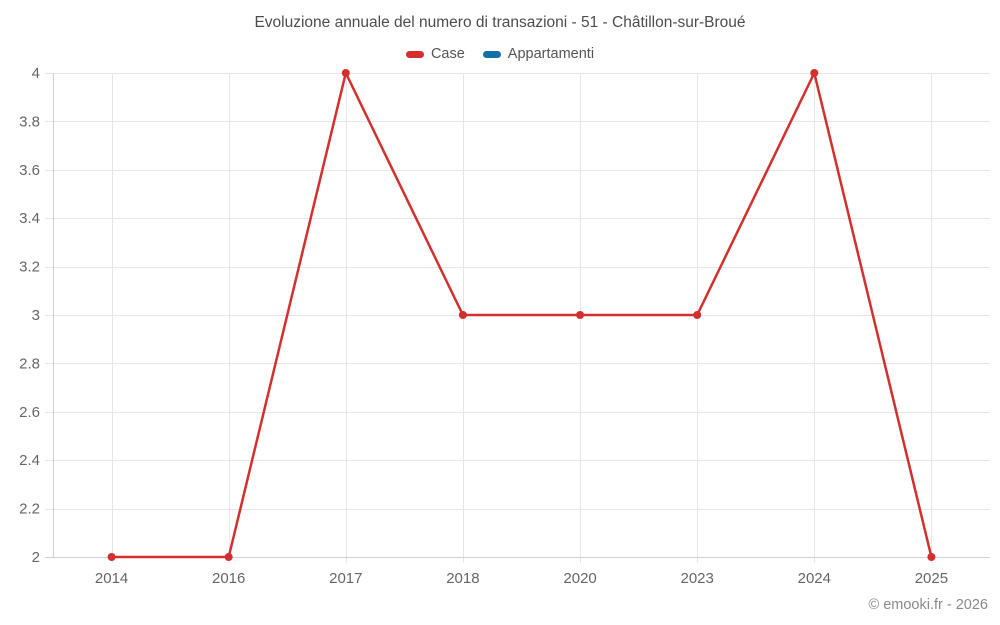 The width and height of the screenshot is (1000, 625). Describe the element at coordinates (462, 315) in the screenshot. I see `data-point-2018` at that location.